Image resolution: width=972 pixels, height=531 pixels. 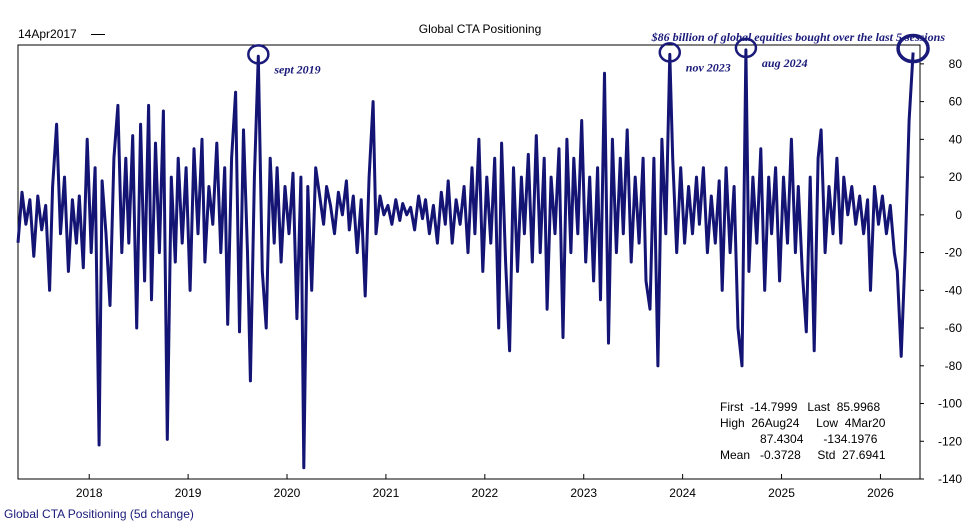 What do you see at coordinates (782, 439) in the screenshot?
I see `high-value: 87.4304` at bounding box center [782, 439].